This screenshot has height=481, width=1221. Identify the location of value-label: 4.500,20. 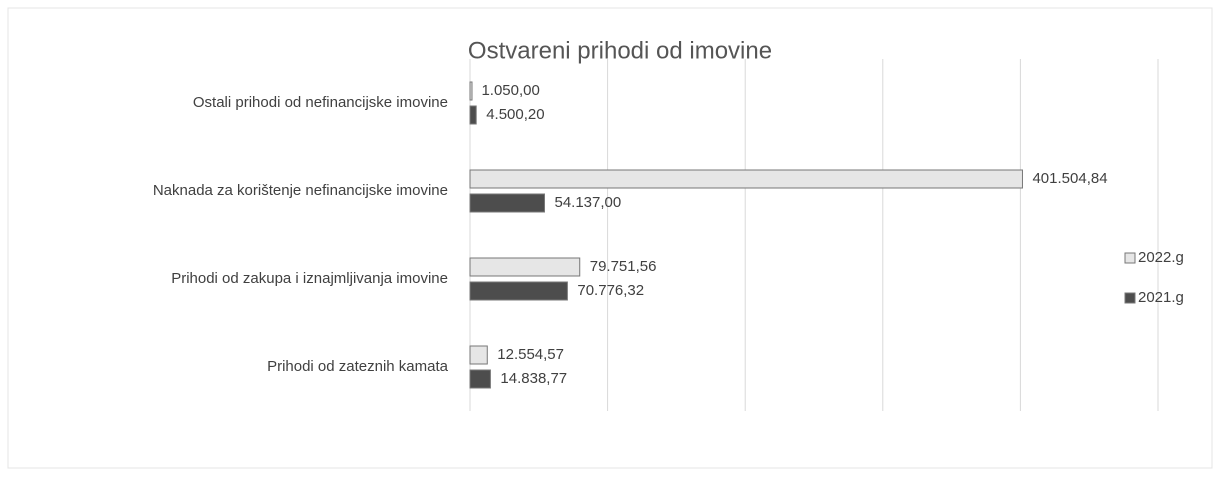
(515, 114).